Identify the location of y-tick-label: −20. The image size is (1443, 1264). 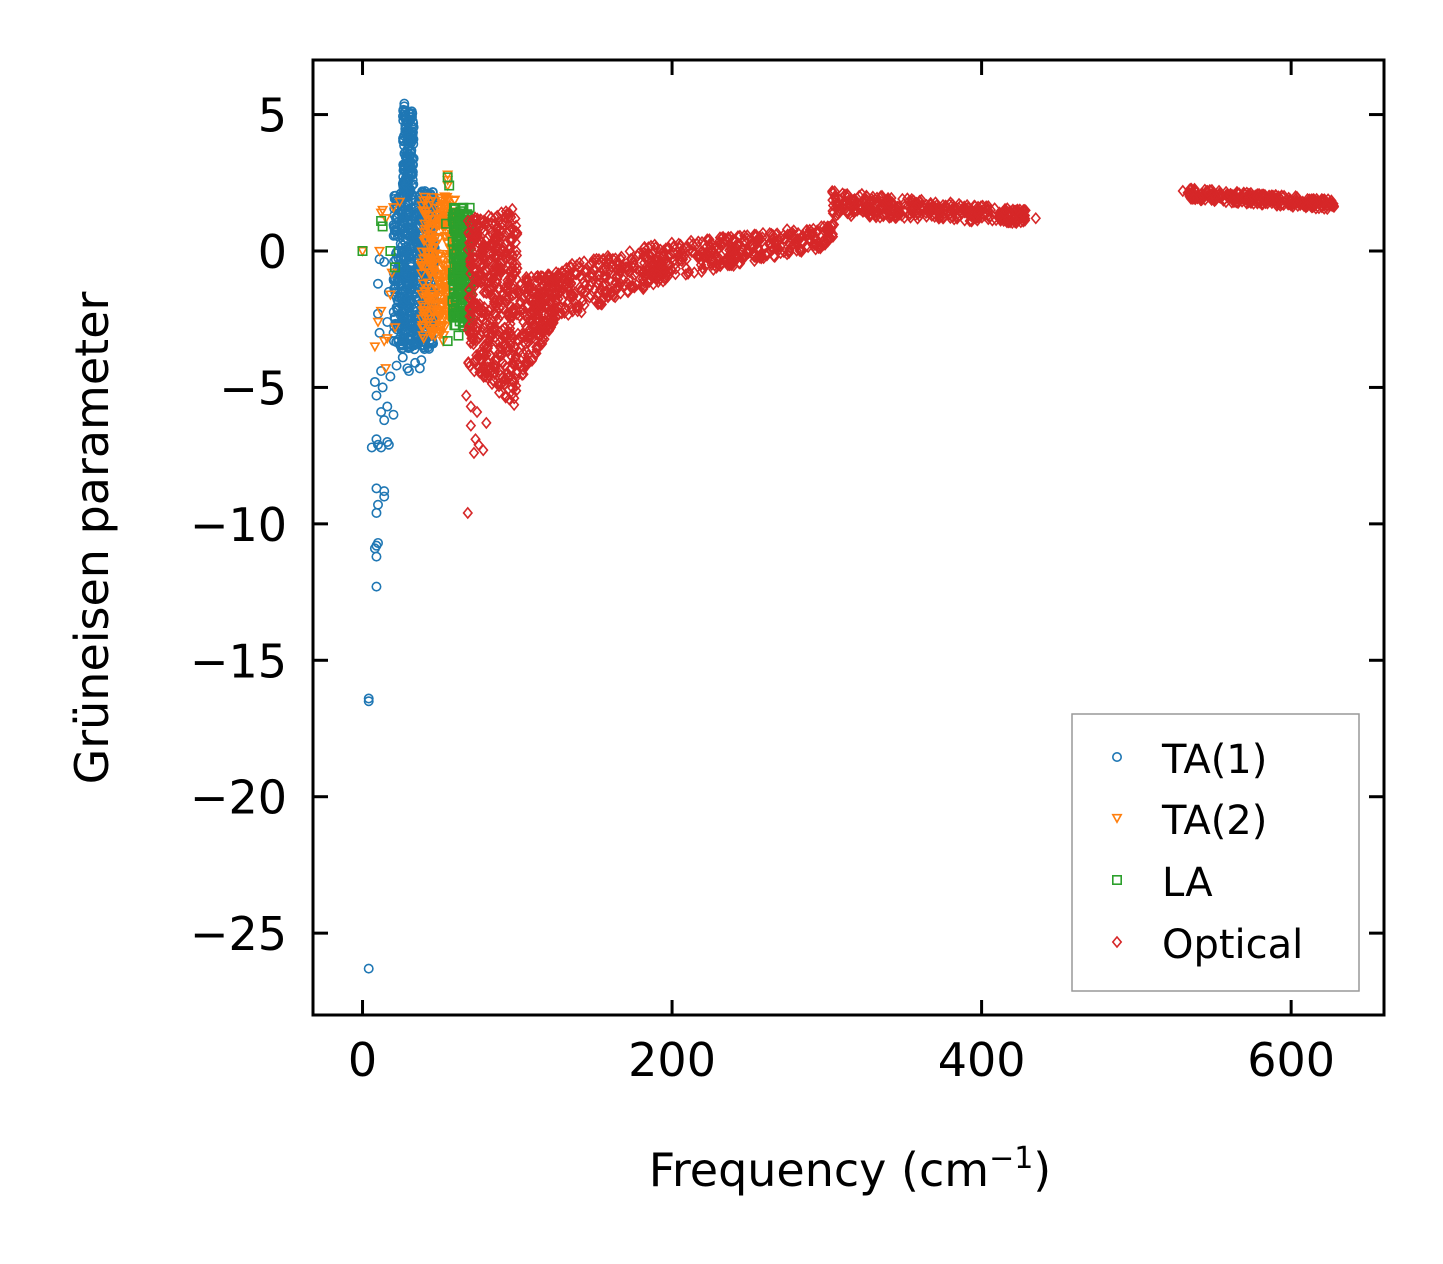
(238, 798).